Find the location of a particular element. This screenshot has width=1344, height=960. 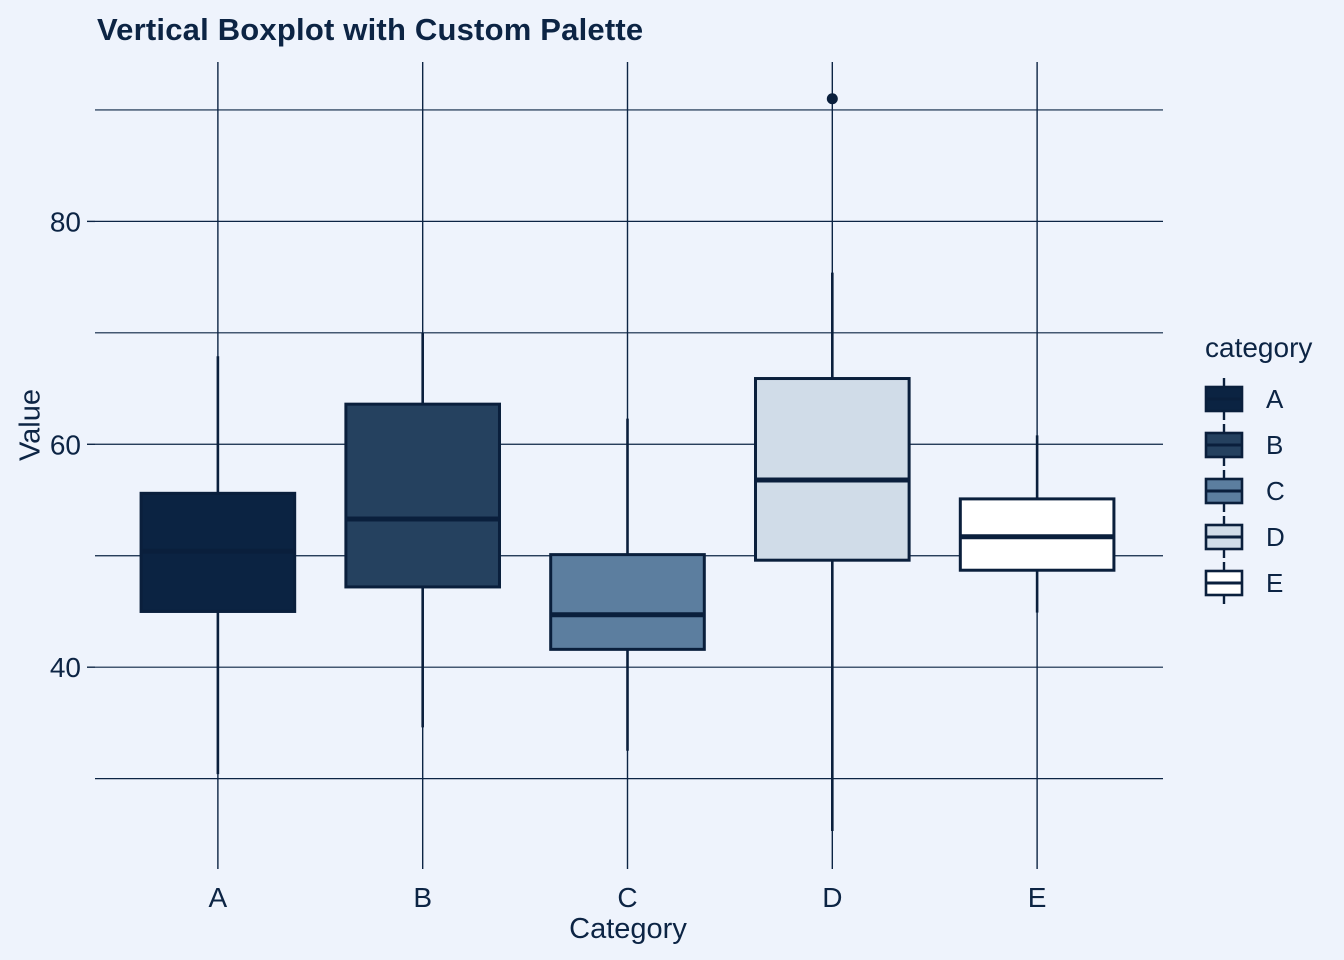

y-tick-label: 40 is located at coordinates (65, 667).